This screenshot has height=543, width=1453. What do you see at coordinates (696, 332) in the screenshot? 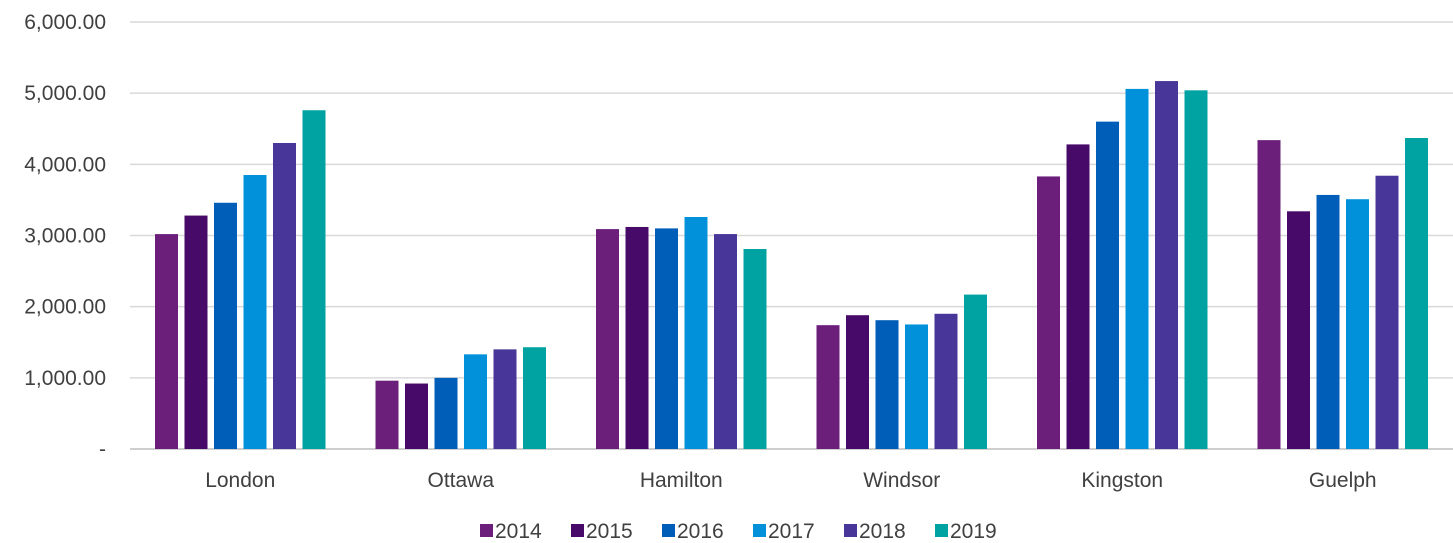
I see `bar-hamilton-2017` at bounding box center [696, 332].